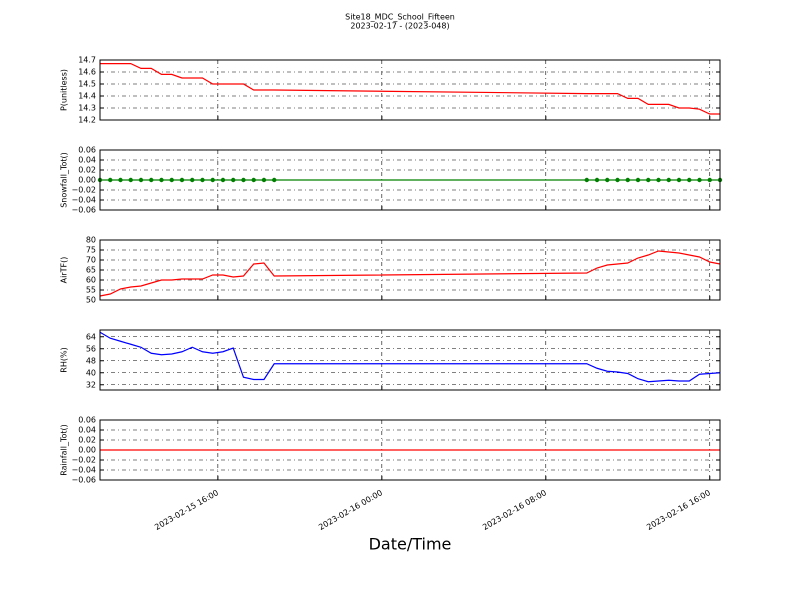  I want to click on y-tick-label: 56, so click(91, 348).